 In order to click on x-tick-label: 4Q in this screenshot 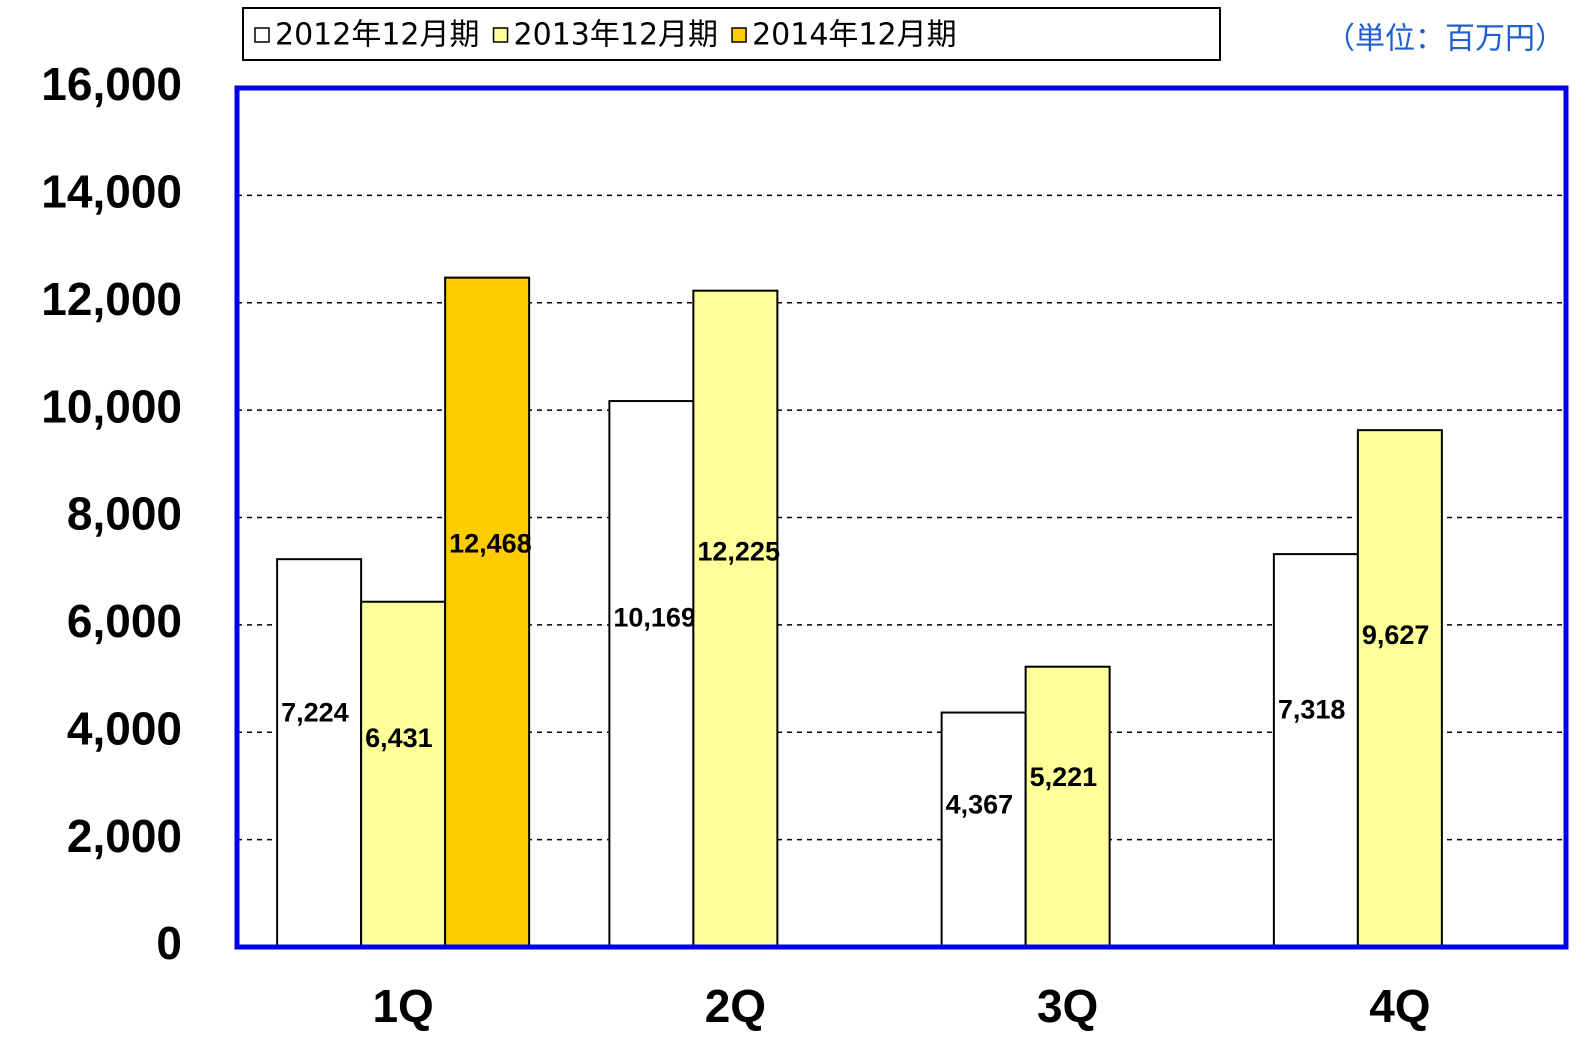, I will do `click(1399, 1006)`.